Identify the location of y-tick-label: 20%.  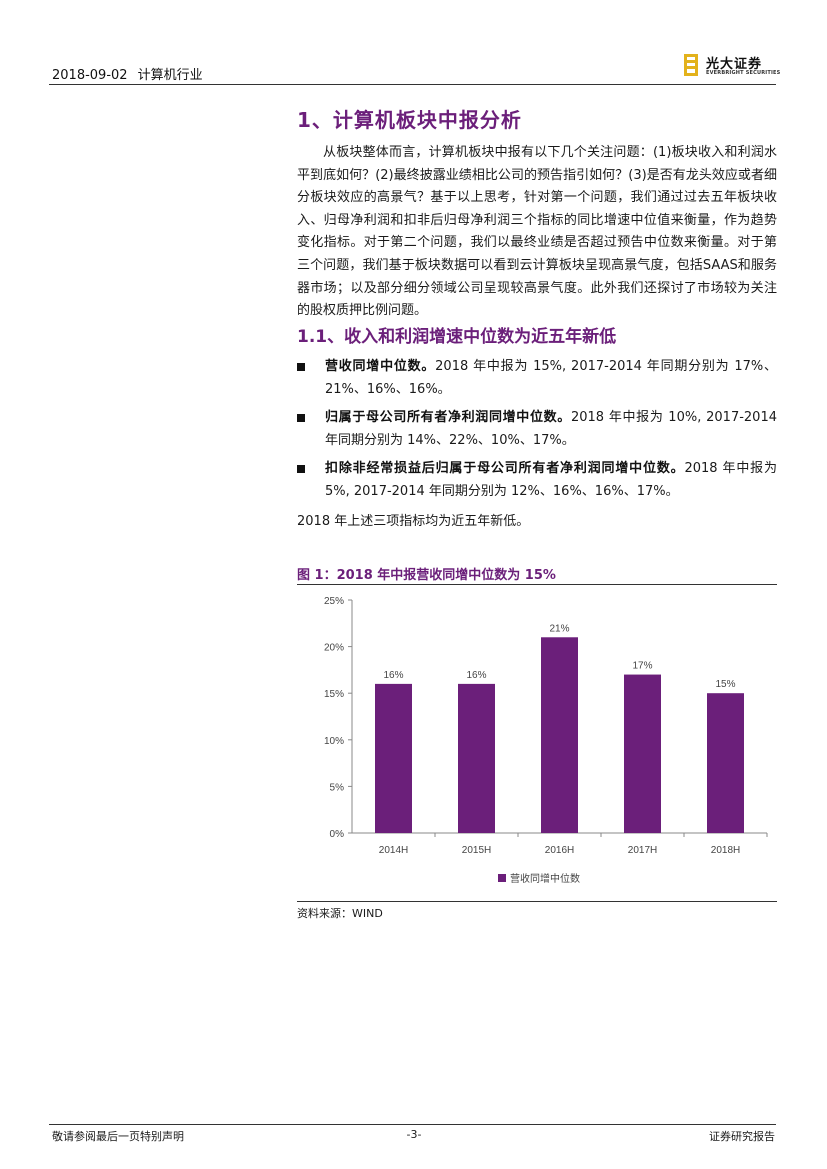
(334, 648).